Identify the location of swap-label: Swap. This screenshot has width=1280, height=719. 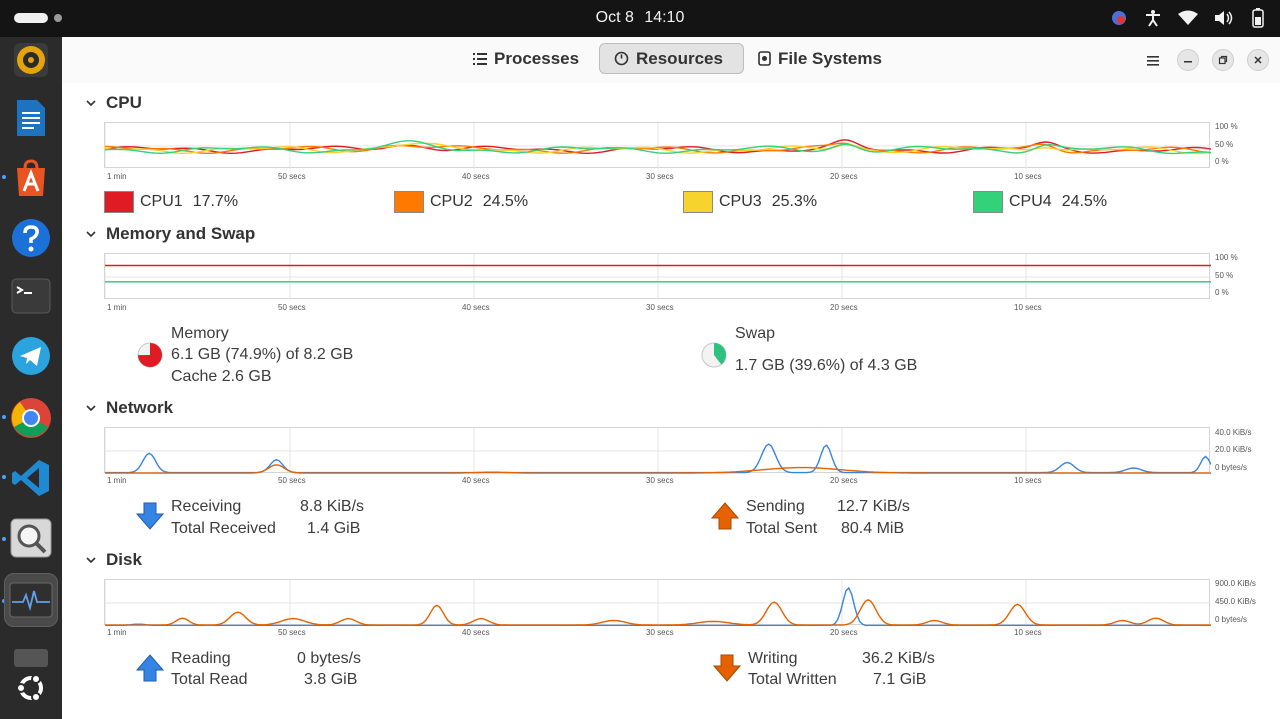
(755, 333).